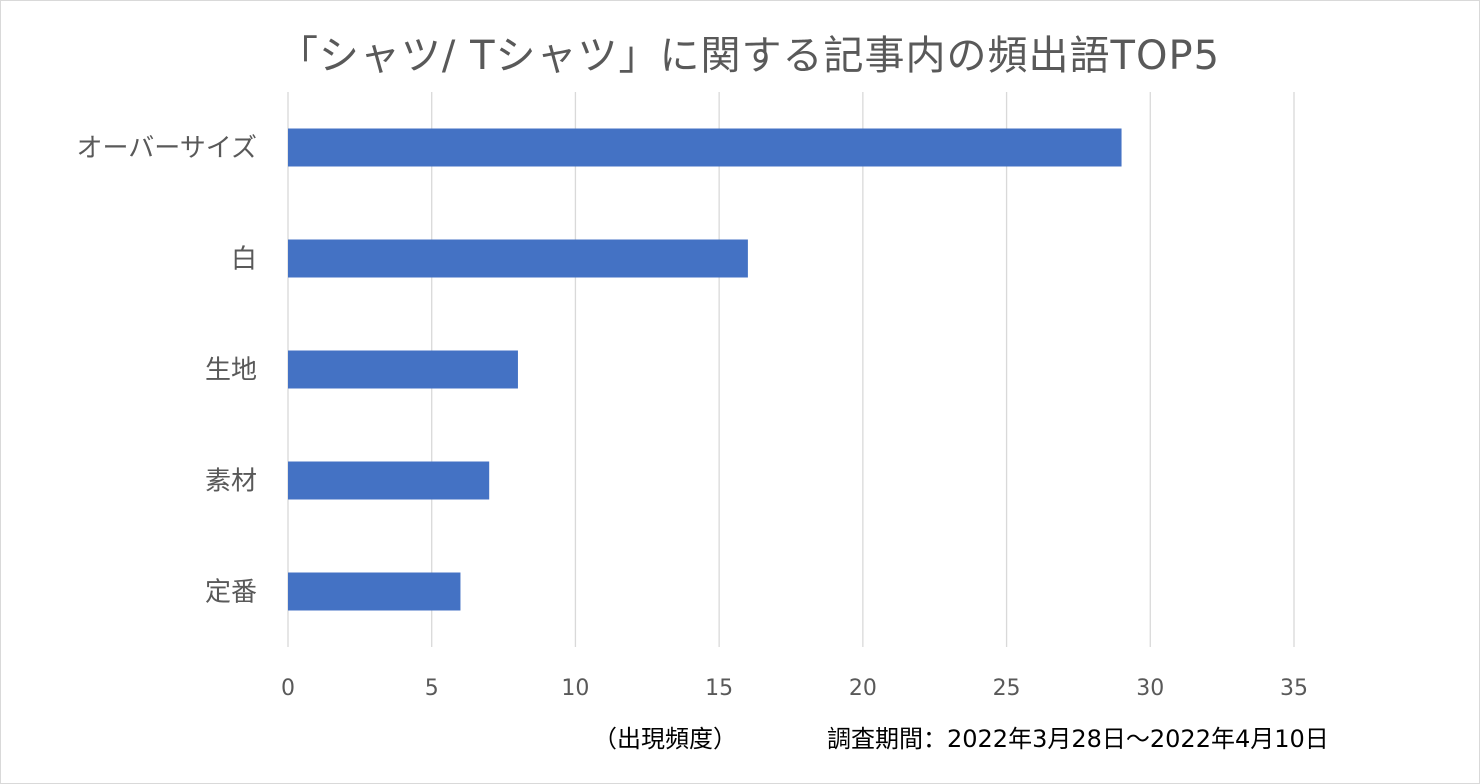 The width and height of the screenshot is (1480, 784). I want to click on chart-title: 「シャツ/ Tシャツ」に関する記事内の頻出語TOP5, so click(749, 56).